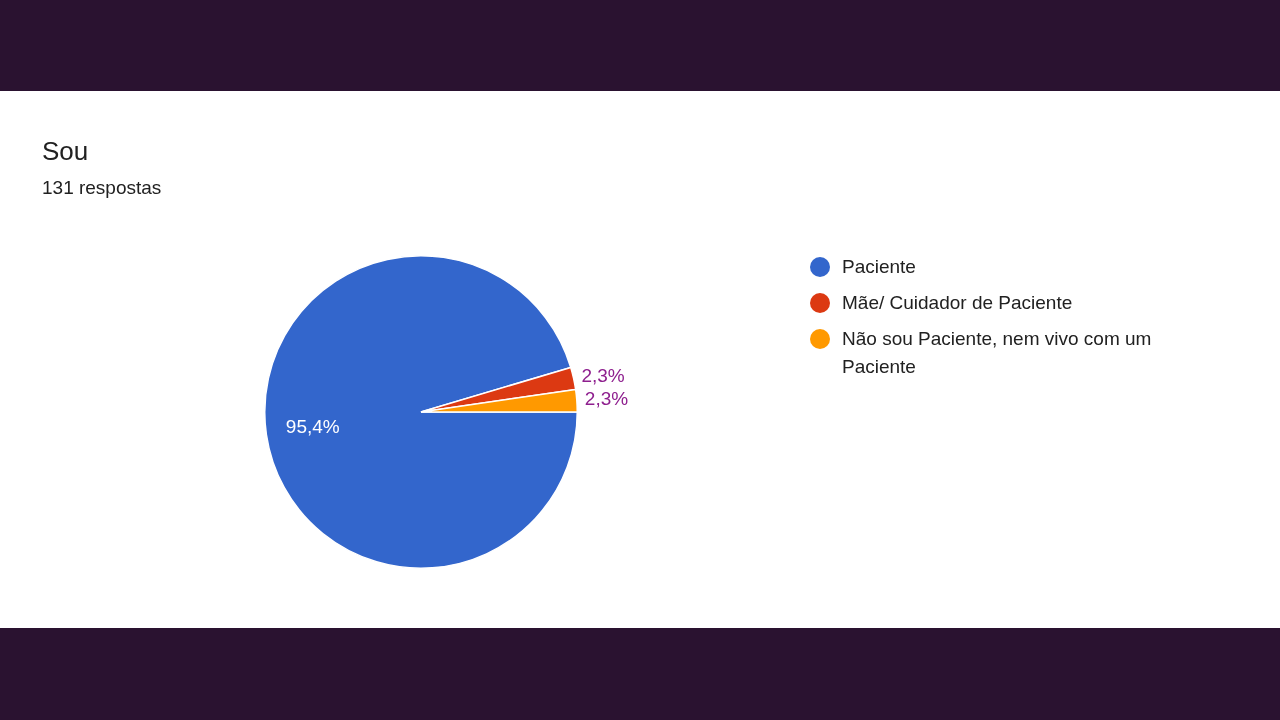 This screenshot has height=720, width=1280. Describe the element at coordinates (102, 188) in the screenshot. I see `text: 131 respostas` at that location.